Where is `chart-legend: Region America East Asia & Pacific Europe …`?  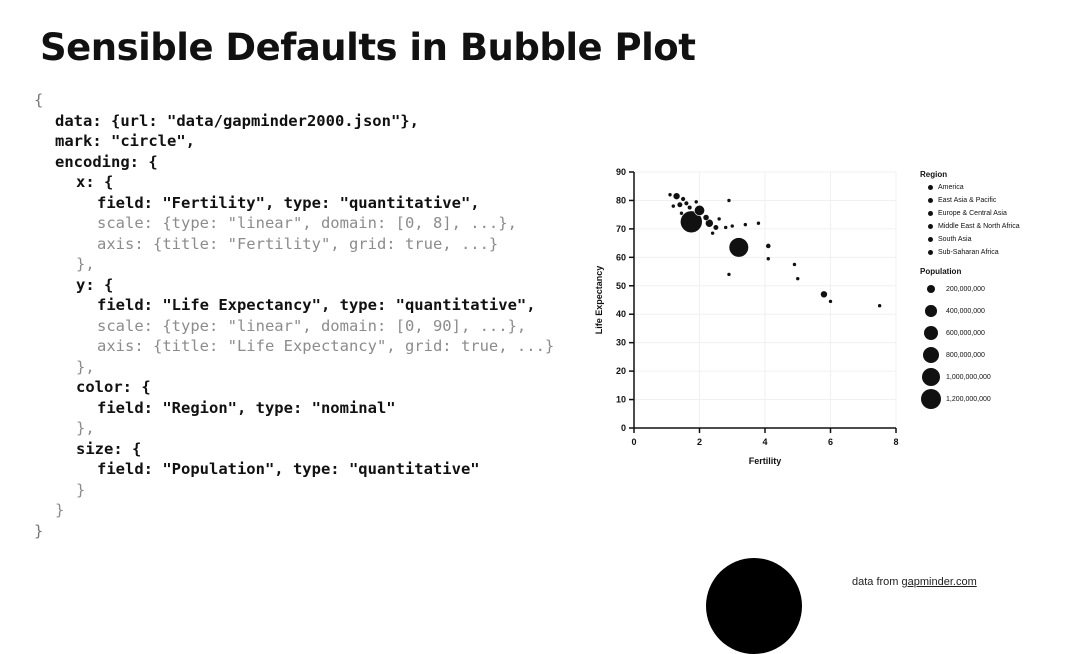 chart-legend: Region America East Asia & Pacific Europe … is located at coordinates (970, 290).